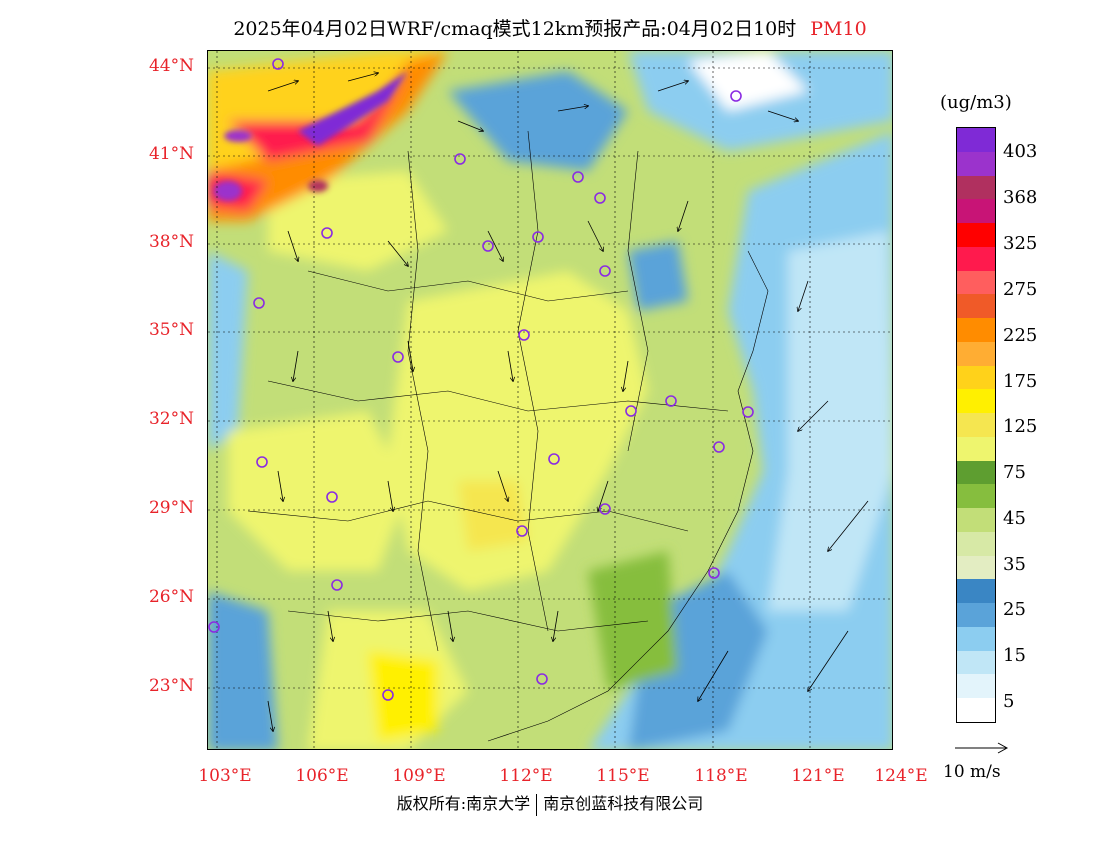 The image size is (1100, 850). I want to click on lon-label-121e: 121°E, so click(818, 776).